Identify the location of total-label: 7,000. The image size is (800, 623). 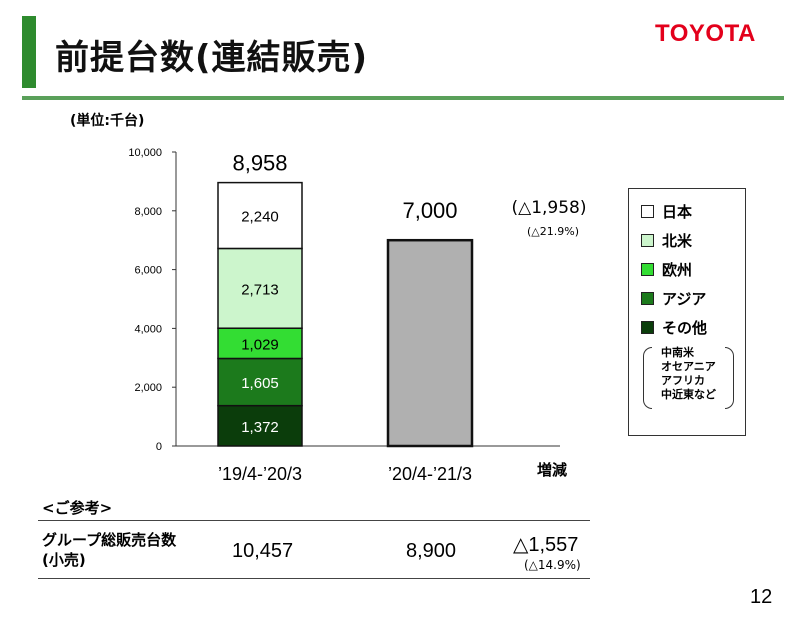
(429, 210).